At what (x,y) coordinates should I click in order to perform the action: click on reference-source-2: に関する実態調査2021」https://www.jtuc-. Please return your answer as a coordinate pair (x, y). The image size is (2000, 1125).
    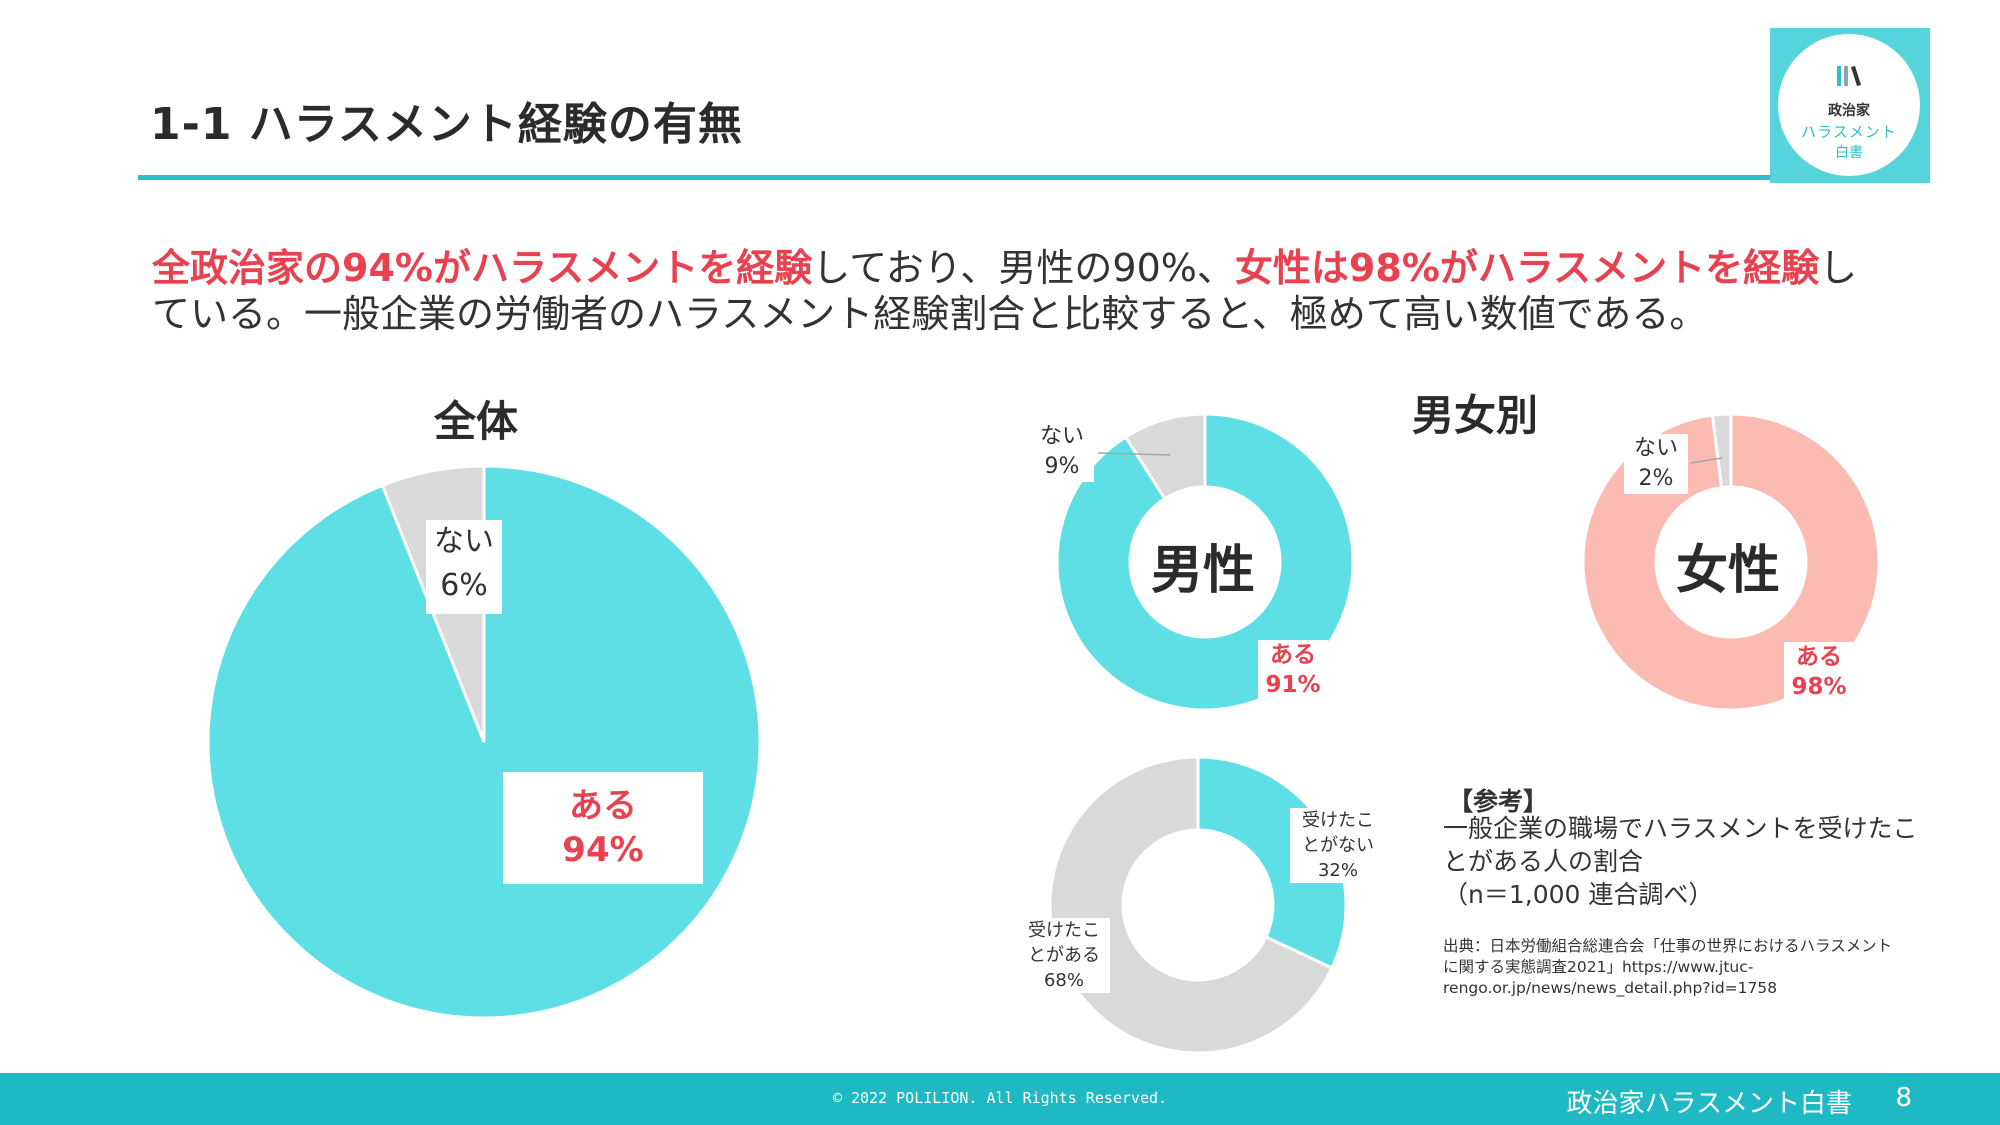
    Looking at the image, I should click on (1598, 967).